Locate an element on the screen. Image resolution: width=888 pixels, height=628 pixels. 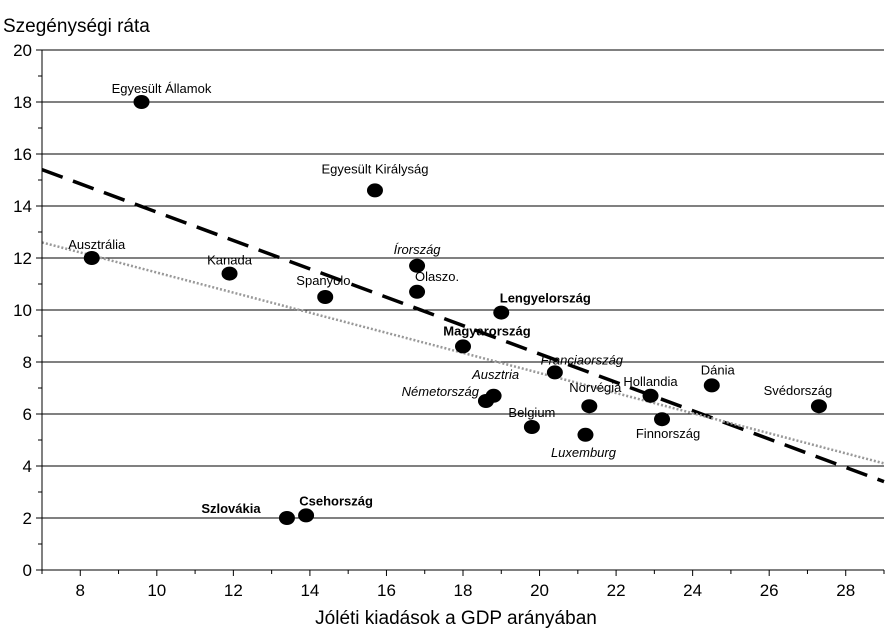
point-label: Norvégia is located at coordinates (595, 387).